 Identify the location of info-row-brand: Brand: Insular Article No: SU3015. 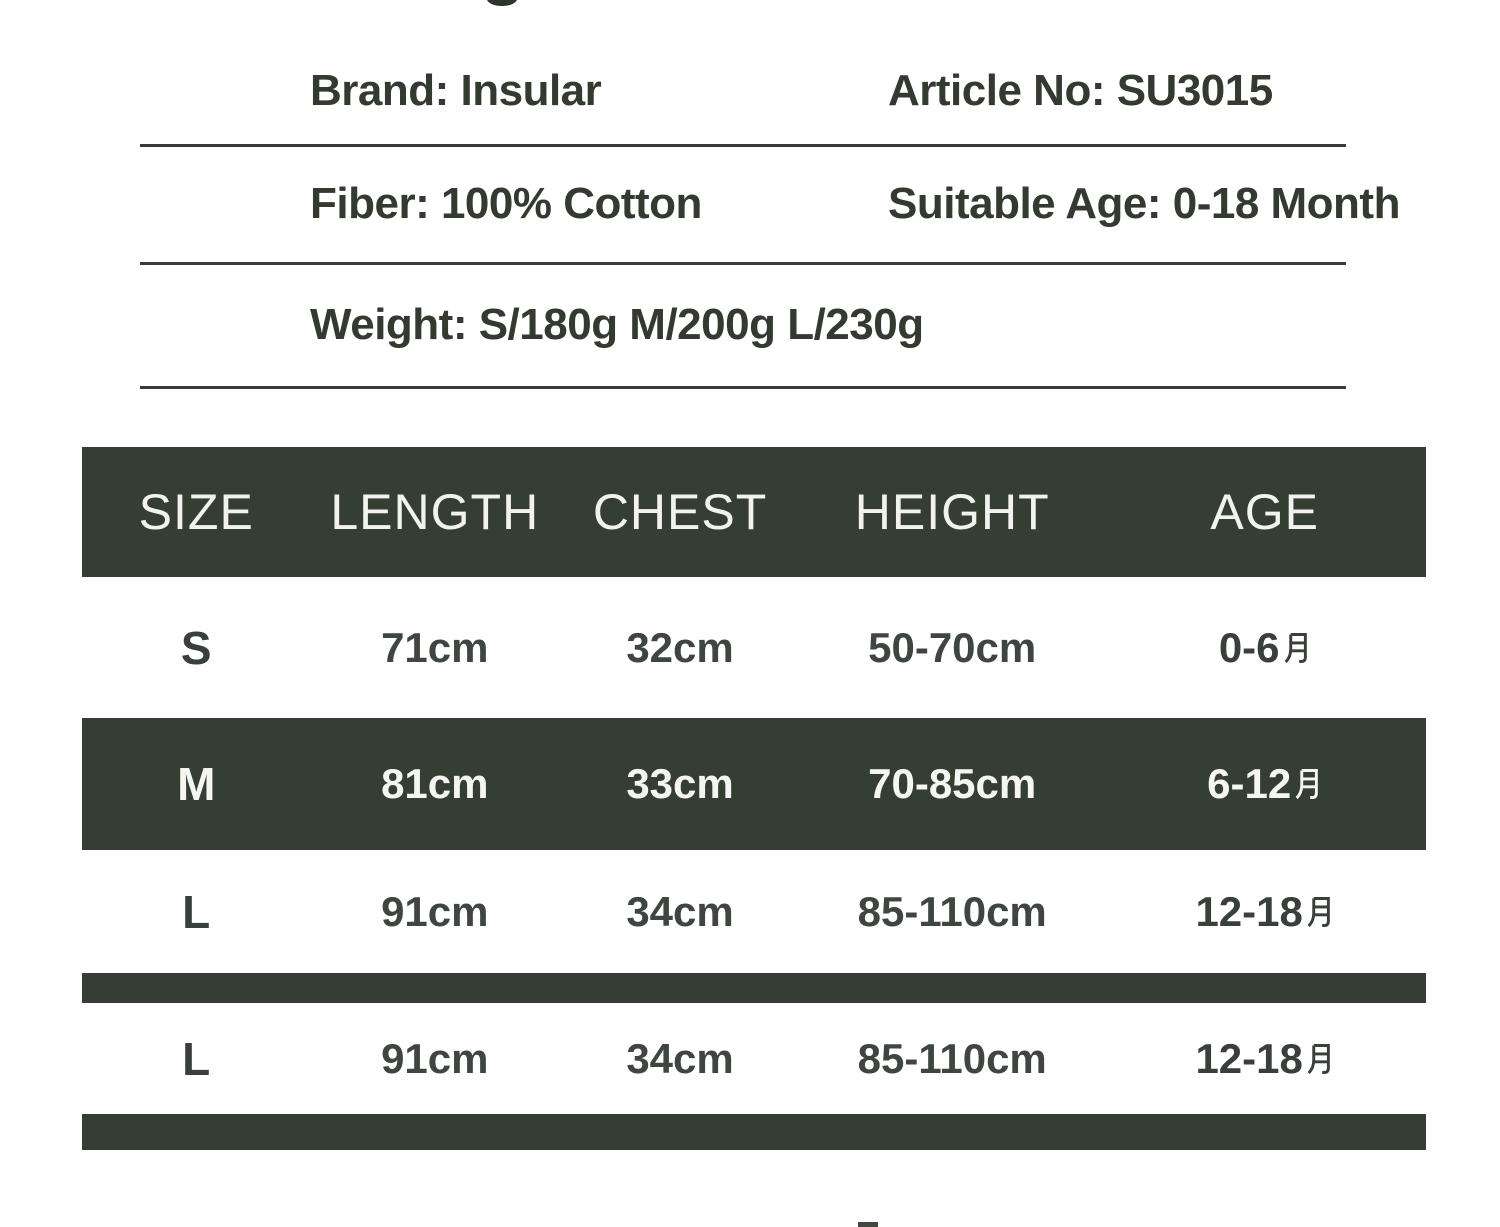
(743, 93).